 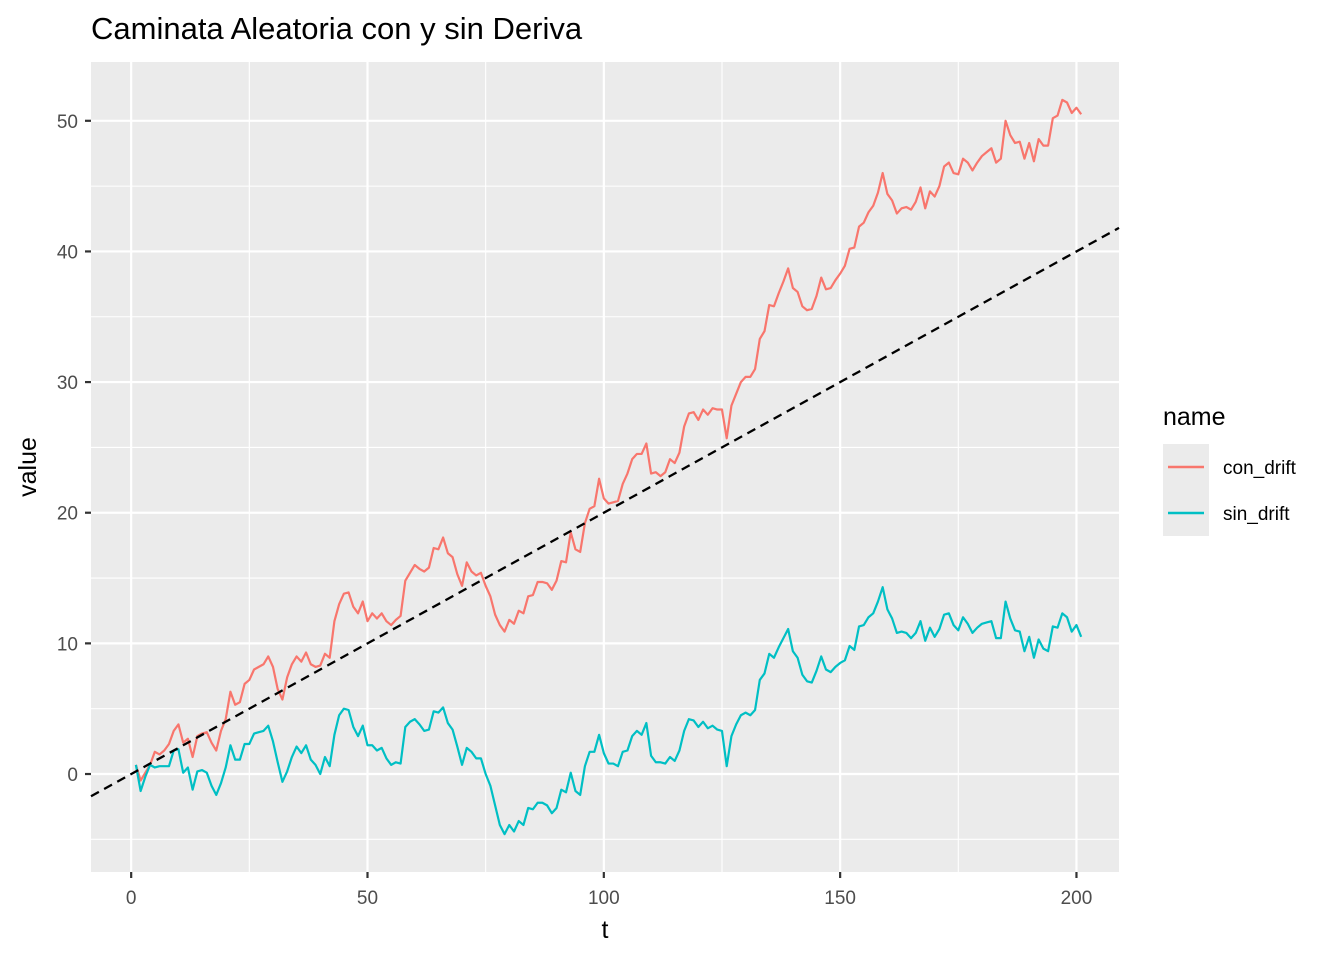 I want to click on y-tick-label: 50, so click(x=67, y=122).